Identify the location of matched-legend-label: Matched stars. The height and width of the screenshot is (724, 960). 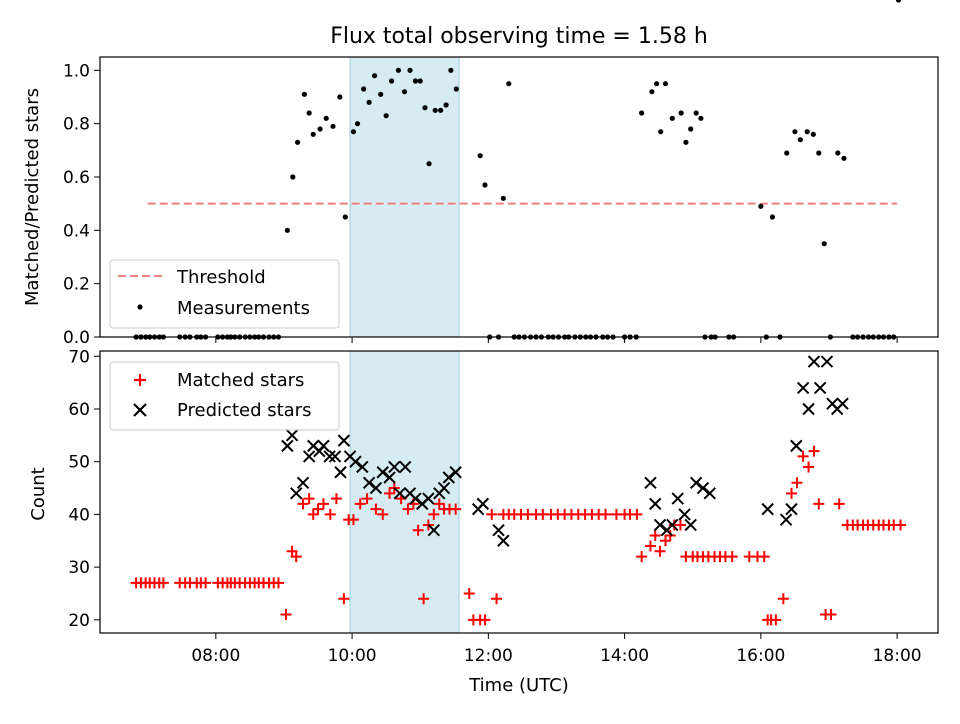
(240, 380).